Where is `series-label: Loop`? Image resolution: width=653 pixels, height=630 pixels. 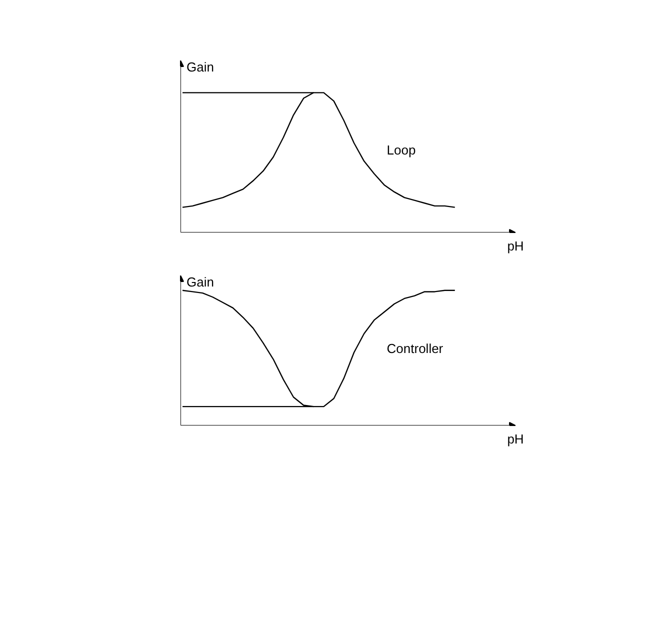 series-label: Loop is located at coordinates (401, 150).